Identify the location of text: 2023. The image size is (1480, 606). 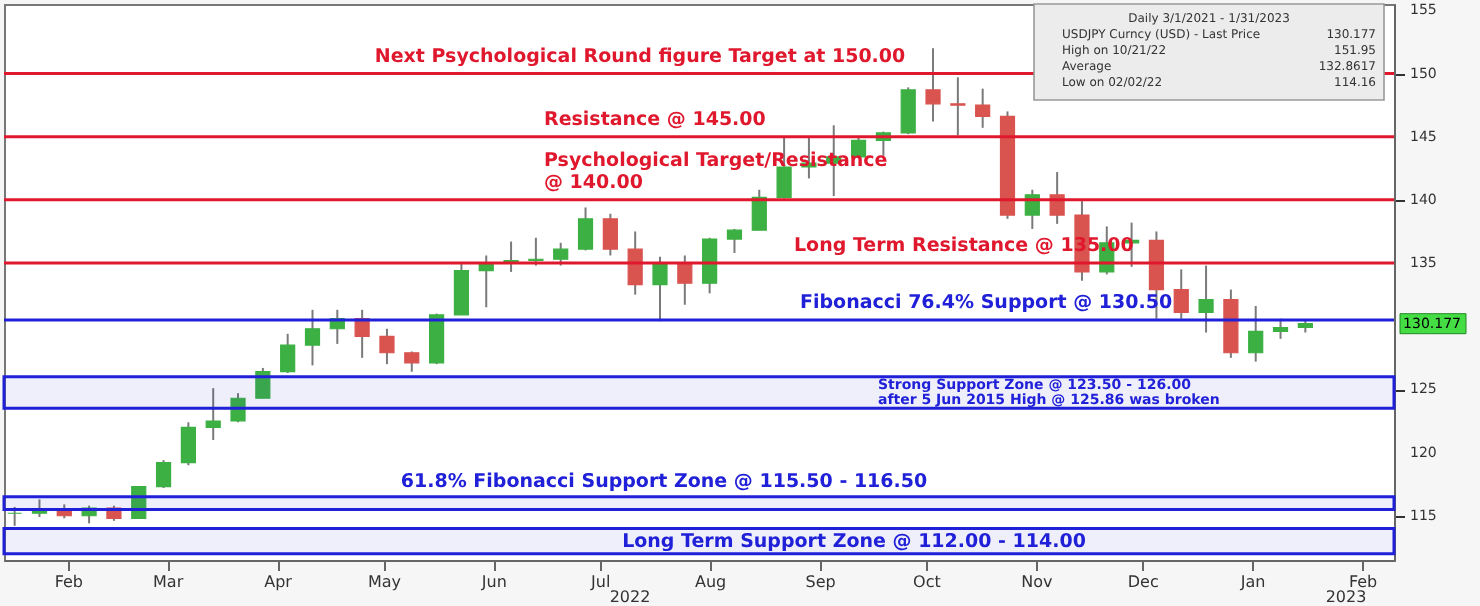
(1346, 597).